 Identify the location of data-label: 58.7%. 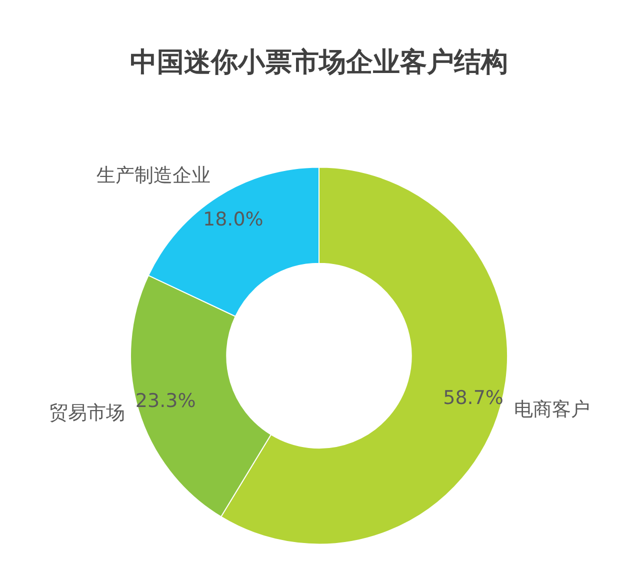
(473, 397).